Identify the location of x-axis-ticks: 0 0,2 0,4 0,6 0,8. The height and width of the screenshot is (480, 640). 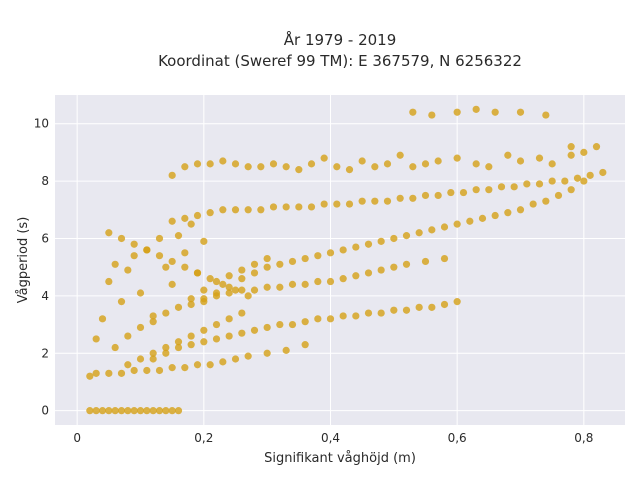
(333, 438).